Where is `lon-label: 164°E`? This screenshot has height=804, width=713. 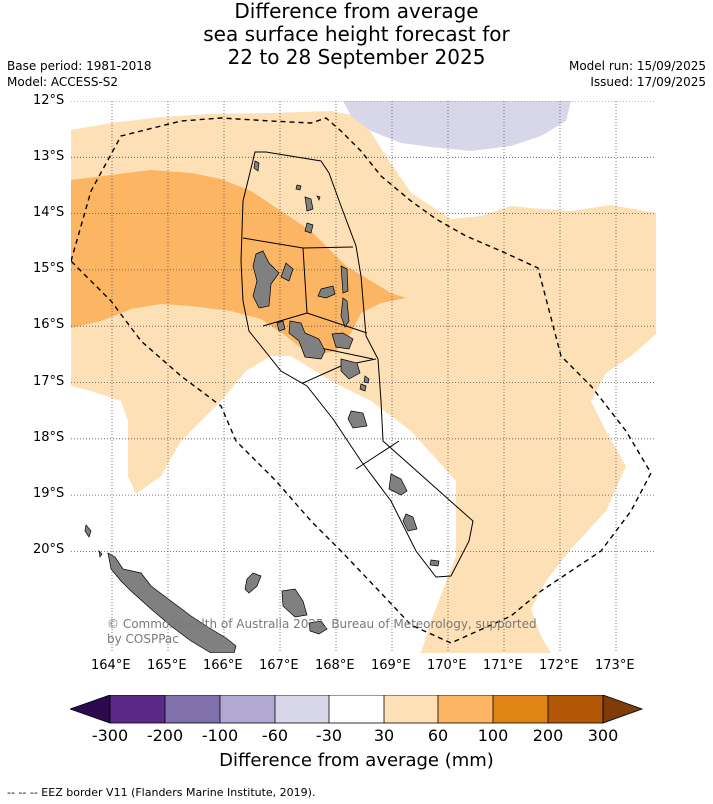 lon-label: 164°E is located at coordinates (111, 665).